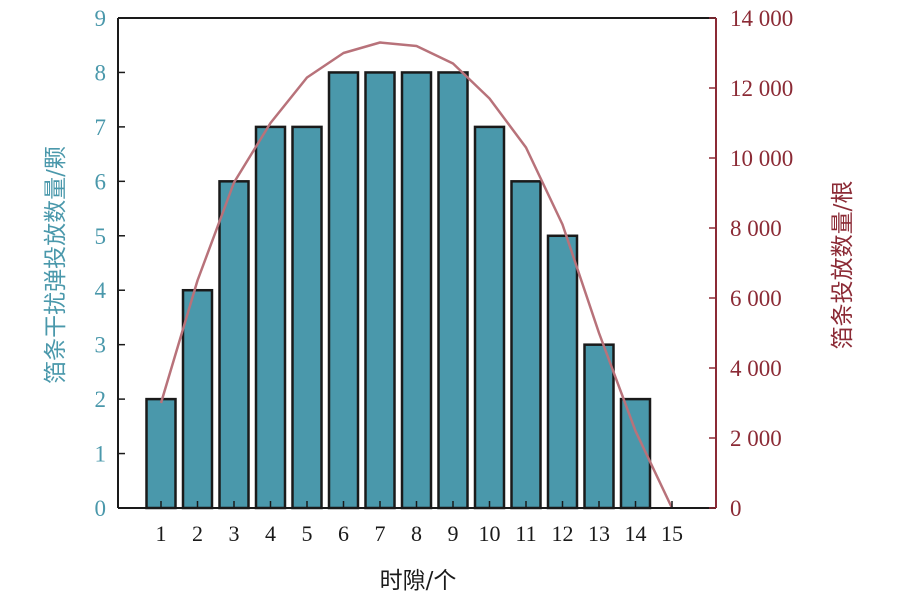  Describe the element at coordinates (101, 399) in the screenshot. I see `left-tick-label: 2` at that location.